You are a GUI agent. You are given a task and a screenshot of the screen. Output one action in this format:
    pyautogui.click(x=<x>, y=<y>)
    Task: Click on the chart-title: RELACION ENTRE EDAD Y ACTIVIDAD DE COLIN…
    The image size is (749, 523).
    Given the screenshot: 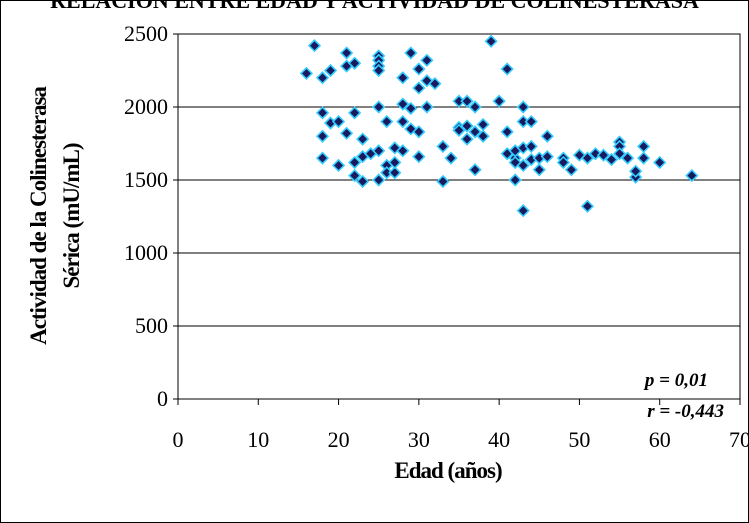 What is the action you would take?
    pyautogui.click(x=374, y=6)
    